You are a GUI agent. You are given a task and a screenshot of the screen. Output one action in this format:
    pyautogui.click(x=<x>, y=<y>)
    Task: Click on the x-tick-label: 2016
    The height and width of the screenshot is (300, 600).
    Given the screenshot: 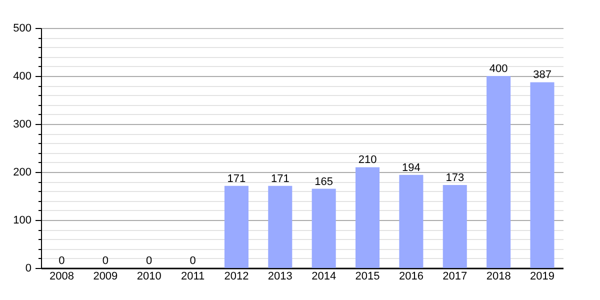 What is the action you would take?
    pyautogui.click(x=411, y=276)
    